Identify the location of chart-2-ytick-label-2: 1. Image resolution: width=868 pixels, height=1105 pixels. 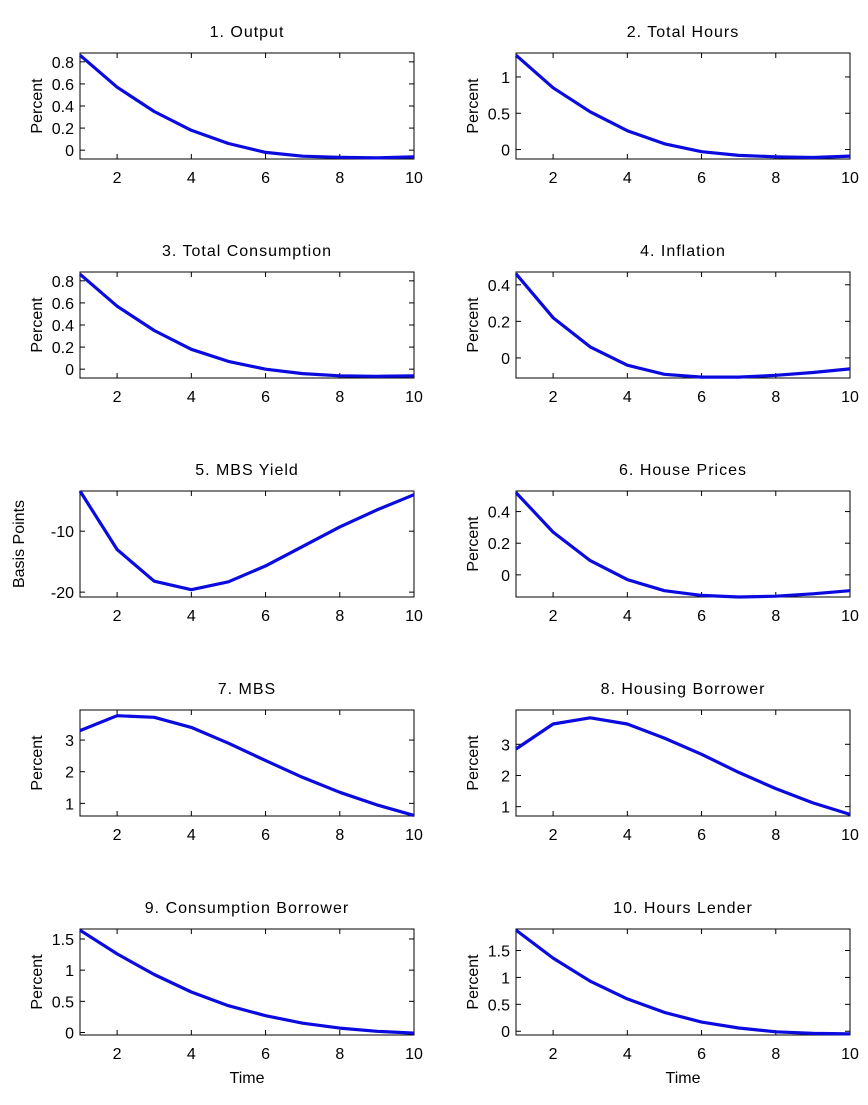
(505, 78).